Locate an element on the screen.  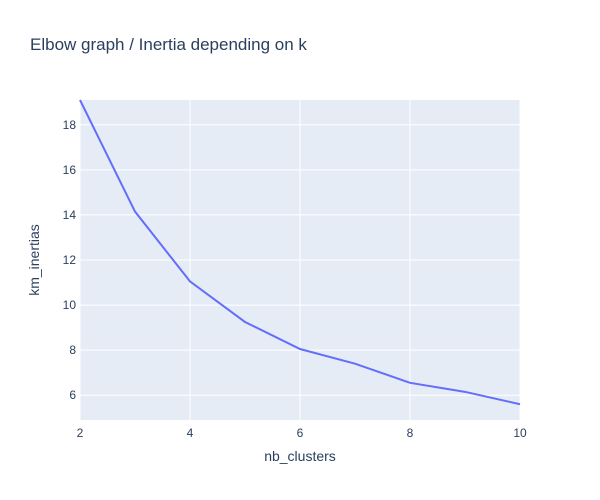
y-tick-label: 12 is located at coordinates (70, 260).